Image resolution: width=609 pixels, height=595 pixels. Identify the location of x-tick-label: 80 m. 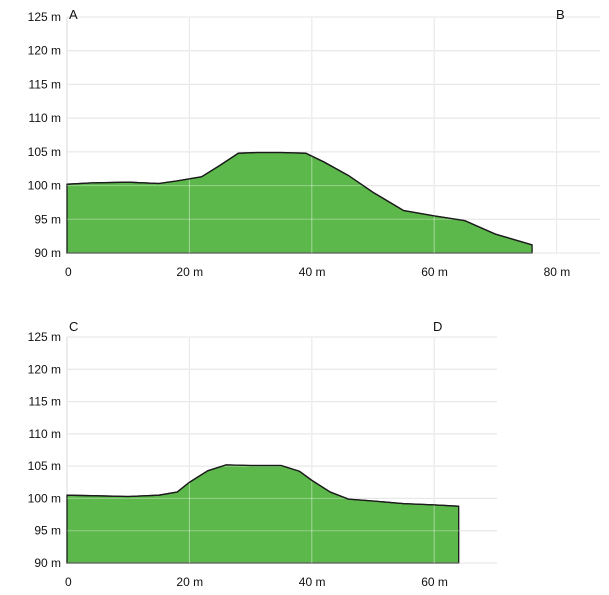
(557, 272).